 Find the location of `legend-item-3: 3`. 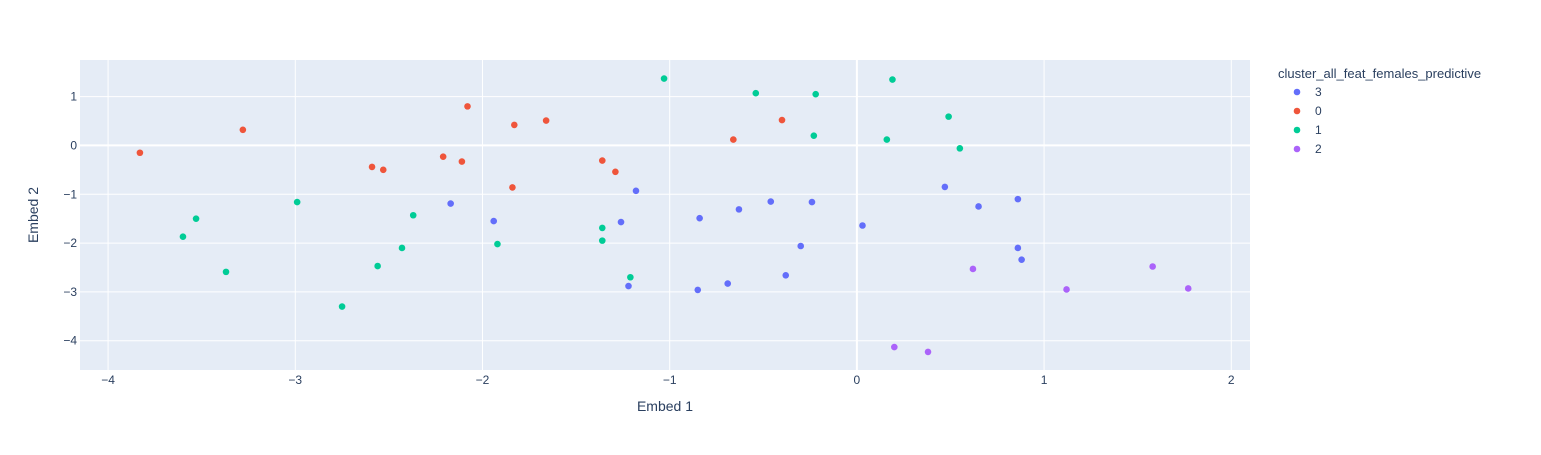

legend-item-3: 3 is located at coordinates (1307, 92).